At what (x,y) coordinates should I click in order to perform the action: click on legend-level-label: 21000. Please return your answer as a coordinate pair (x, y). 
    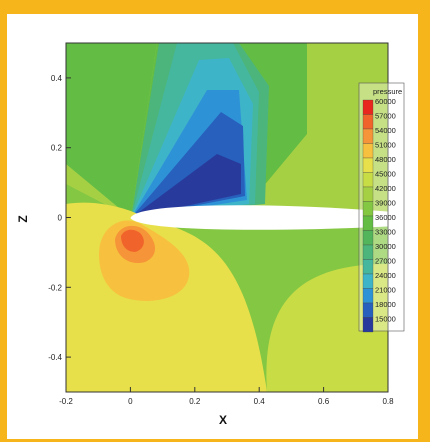
    Looking at the image, I should click on (385, 290).